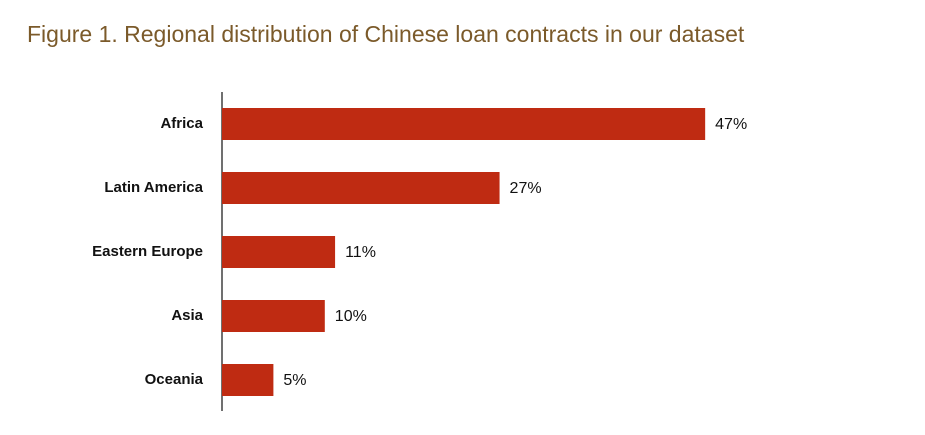 Image resolution: width=925 pixels, height=435 pixels. I want to click on category-label: Latin America, so click(153, 187).